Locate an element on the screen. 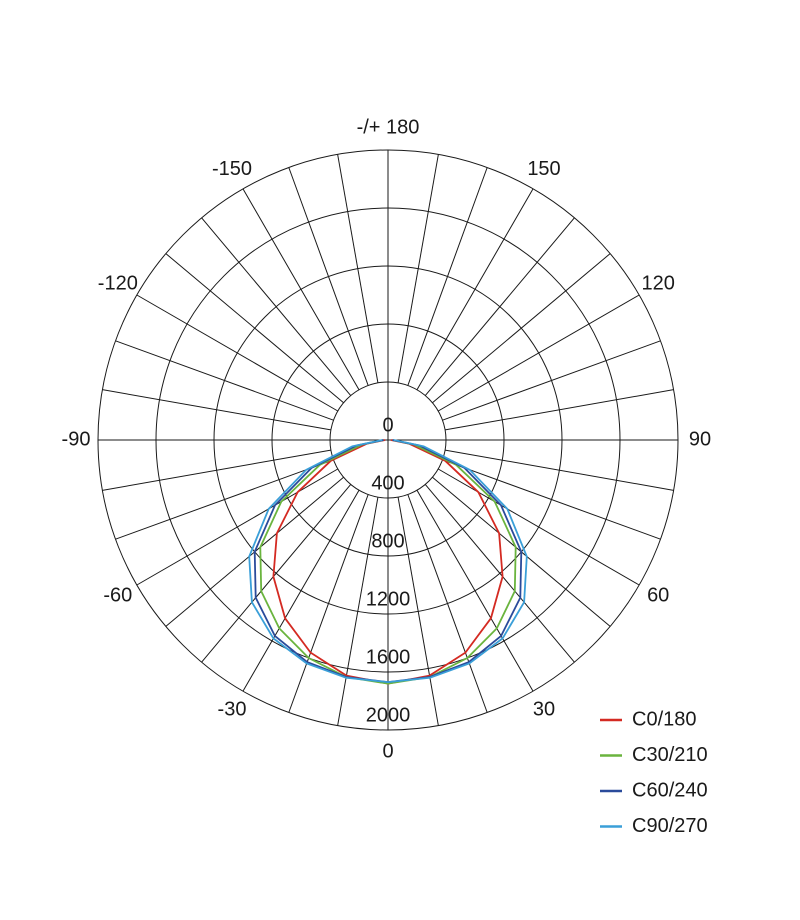 This screenshot has height=920, width=800. r-tick-label: 1200 is located at coordinates (388, 599).